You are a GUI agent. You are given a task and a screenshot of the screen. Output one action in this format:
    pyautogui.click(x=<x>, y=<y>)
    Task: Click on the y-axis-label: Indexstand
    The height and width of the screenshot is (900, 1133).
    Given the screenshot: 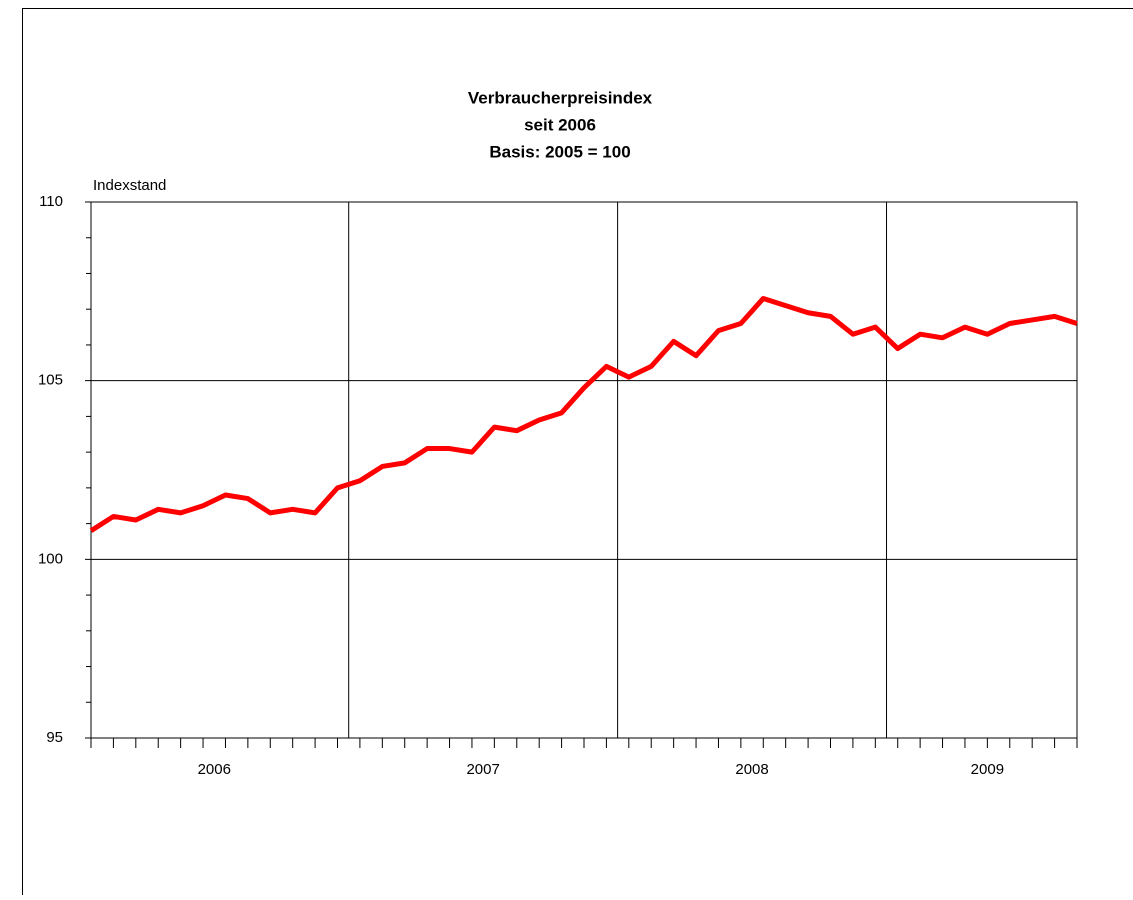 What is the action you would take?
    pyautogui.click(x=129, y=185)
    